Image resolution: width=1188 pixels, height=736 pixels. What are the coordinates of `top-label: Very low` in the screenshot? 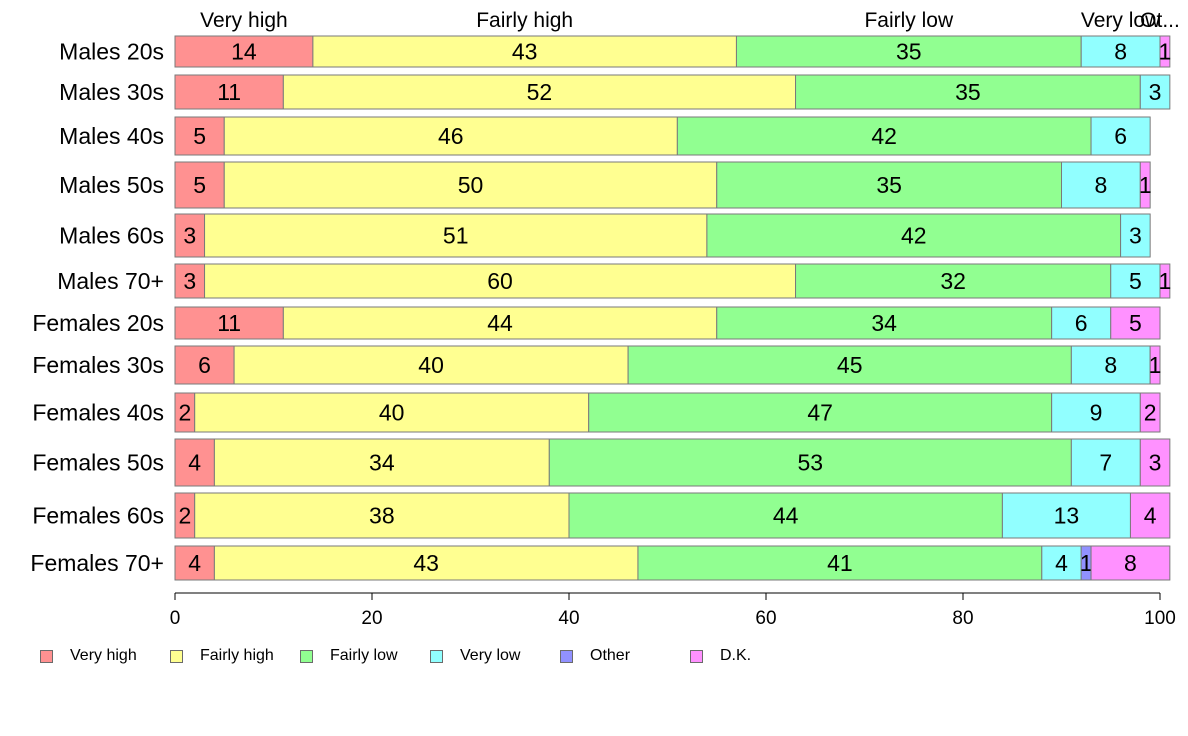 It's located at (1121, 20).